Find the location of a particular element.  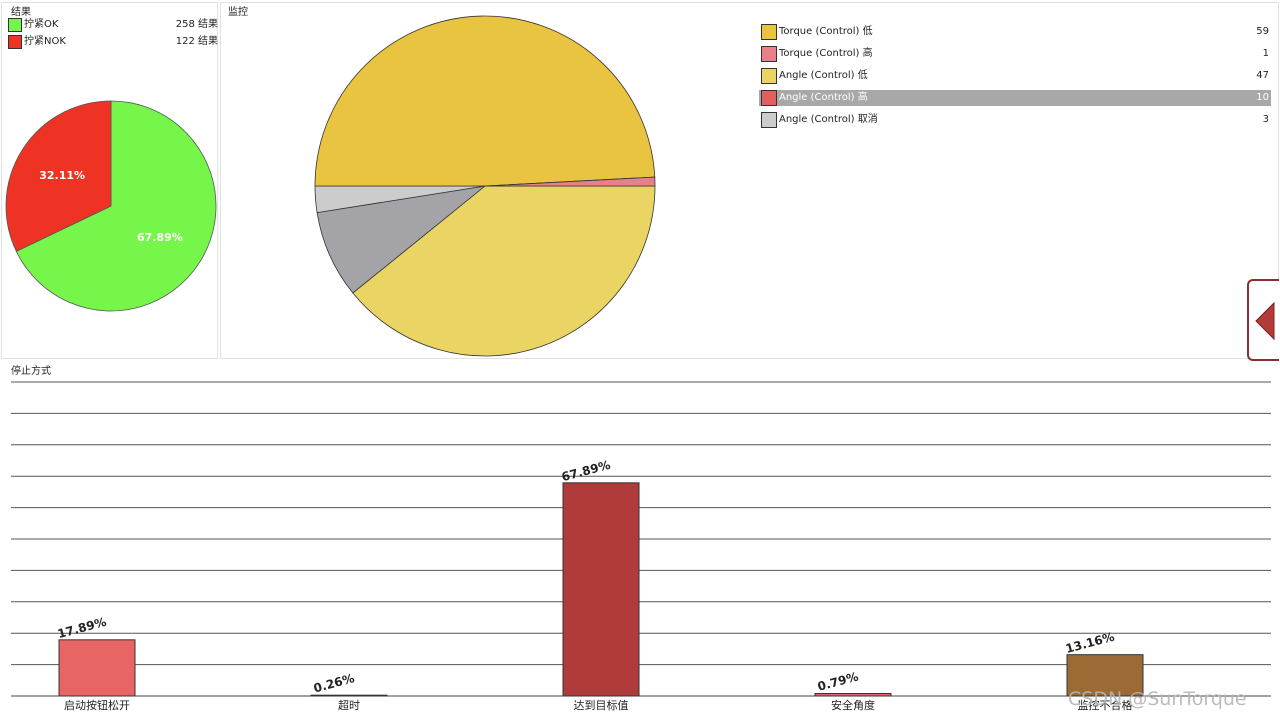

legend-count: 10 is located at coordinates (1262, 97).